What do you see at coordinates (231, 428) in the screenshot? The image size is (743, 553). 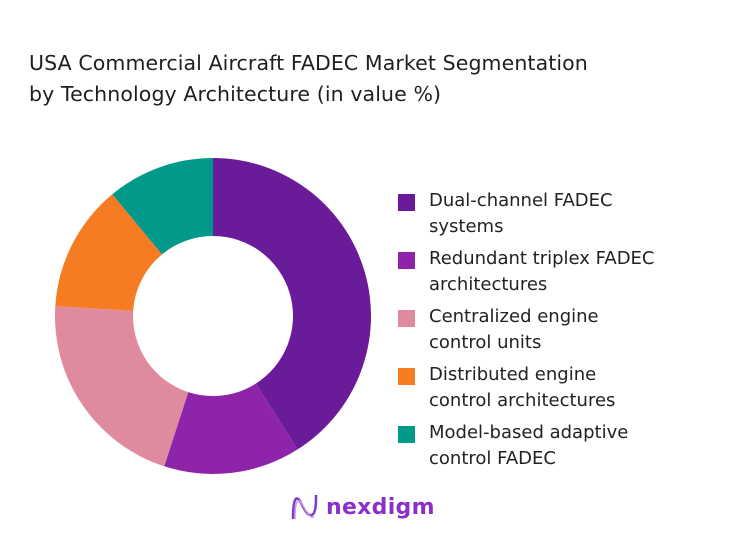 I see `slice-redundant-triplex-fadec-architectures` at bounding box center [231, 428].